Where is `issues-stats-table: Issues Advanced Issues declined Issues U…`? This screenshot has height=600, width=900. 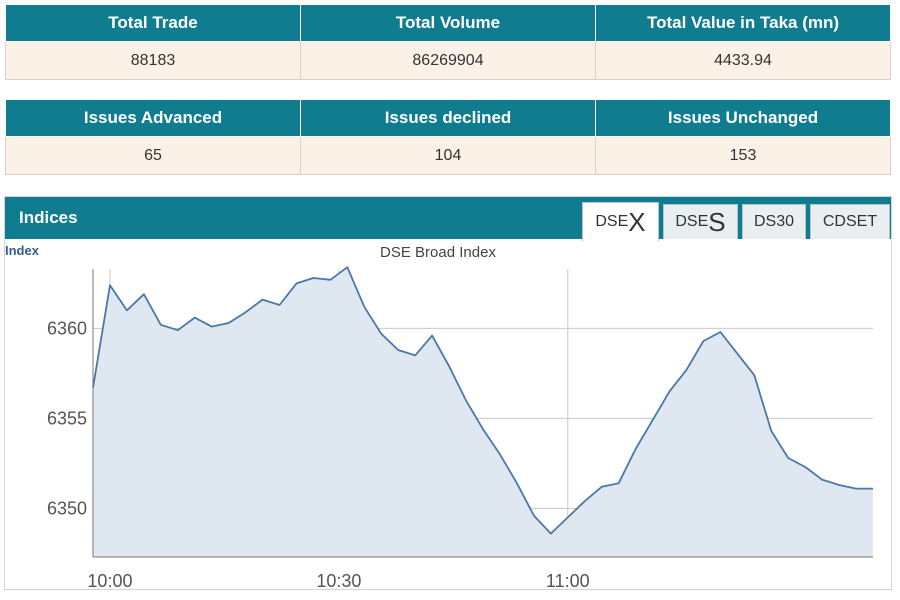 issues-stats-table: Issues Advanced Issues declined Issues U… is located at coordinates (448, 137).